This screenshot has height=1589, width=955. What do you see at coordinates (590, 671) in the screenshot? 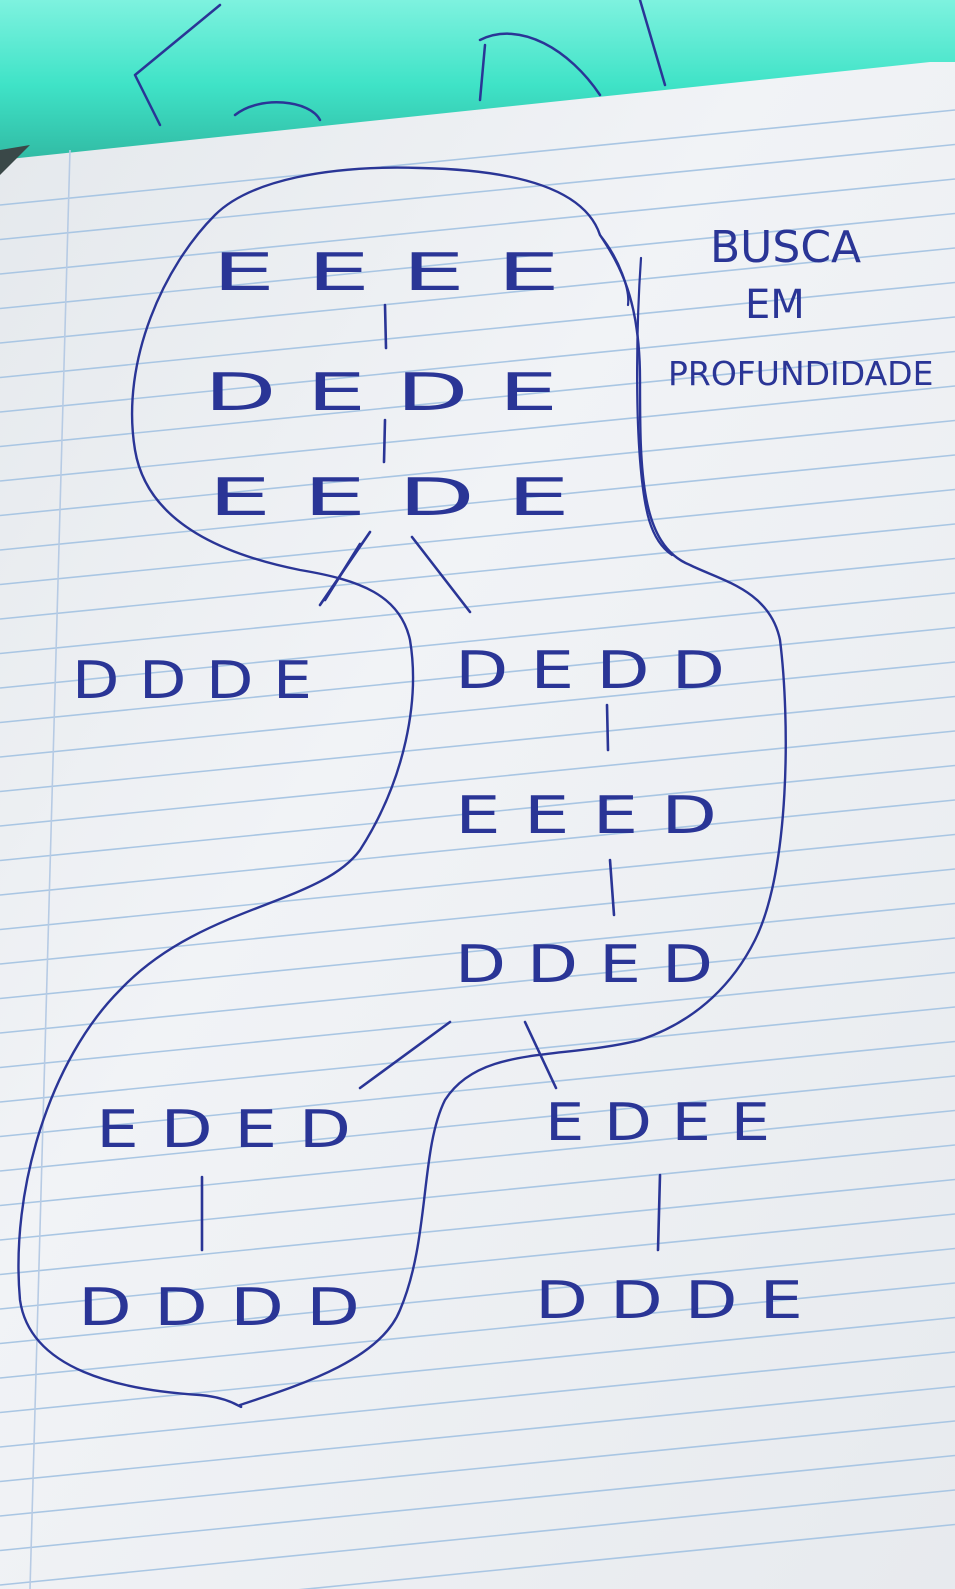
I see `state-node-5: D E D D` at bounding box center [590, 671].